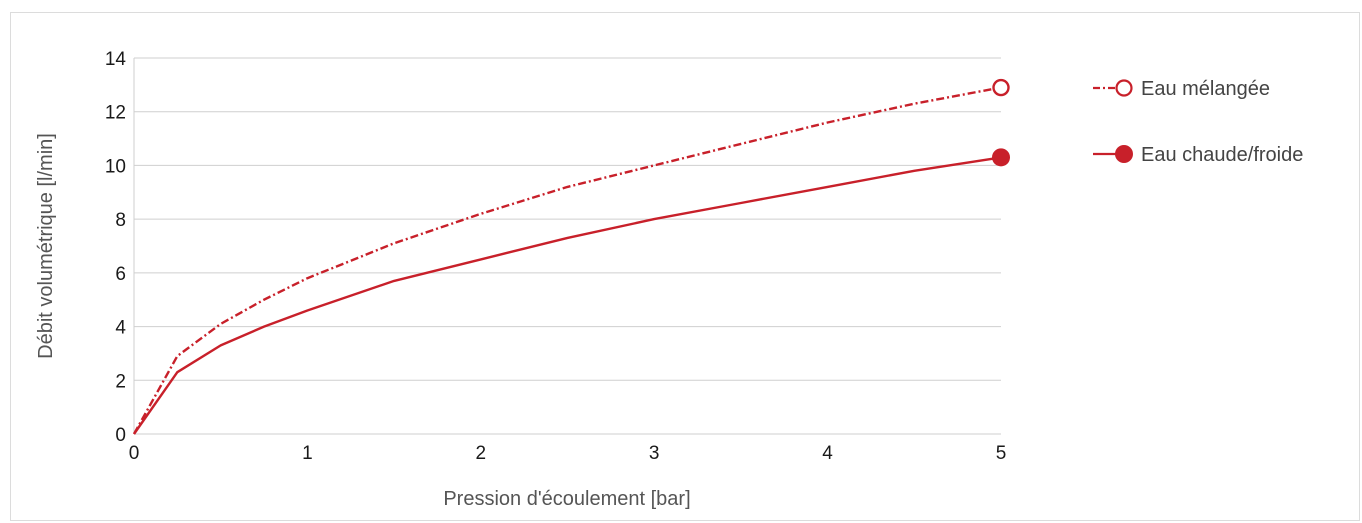 Image resolution: width=1362 pixels, height=523 pixels. I want to click on legend-marker-eau-chaude-froide, so click(1124, 154).